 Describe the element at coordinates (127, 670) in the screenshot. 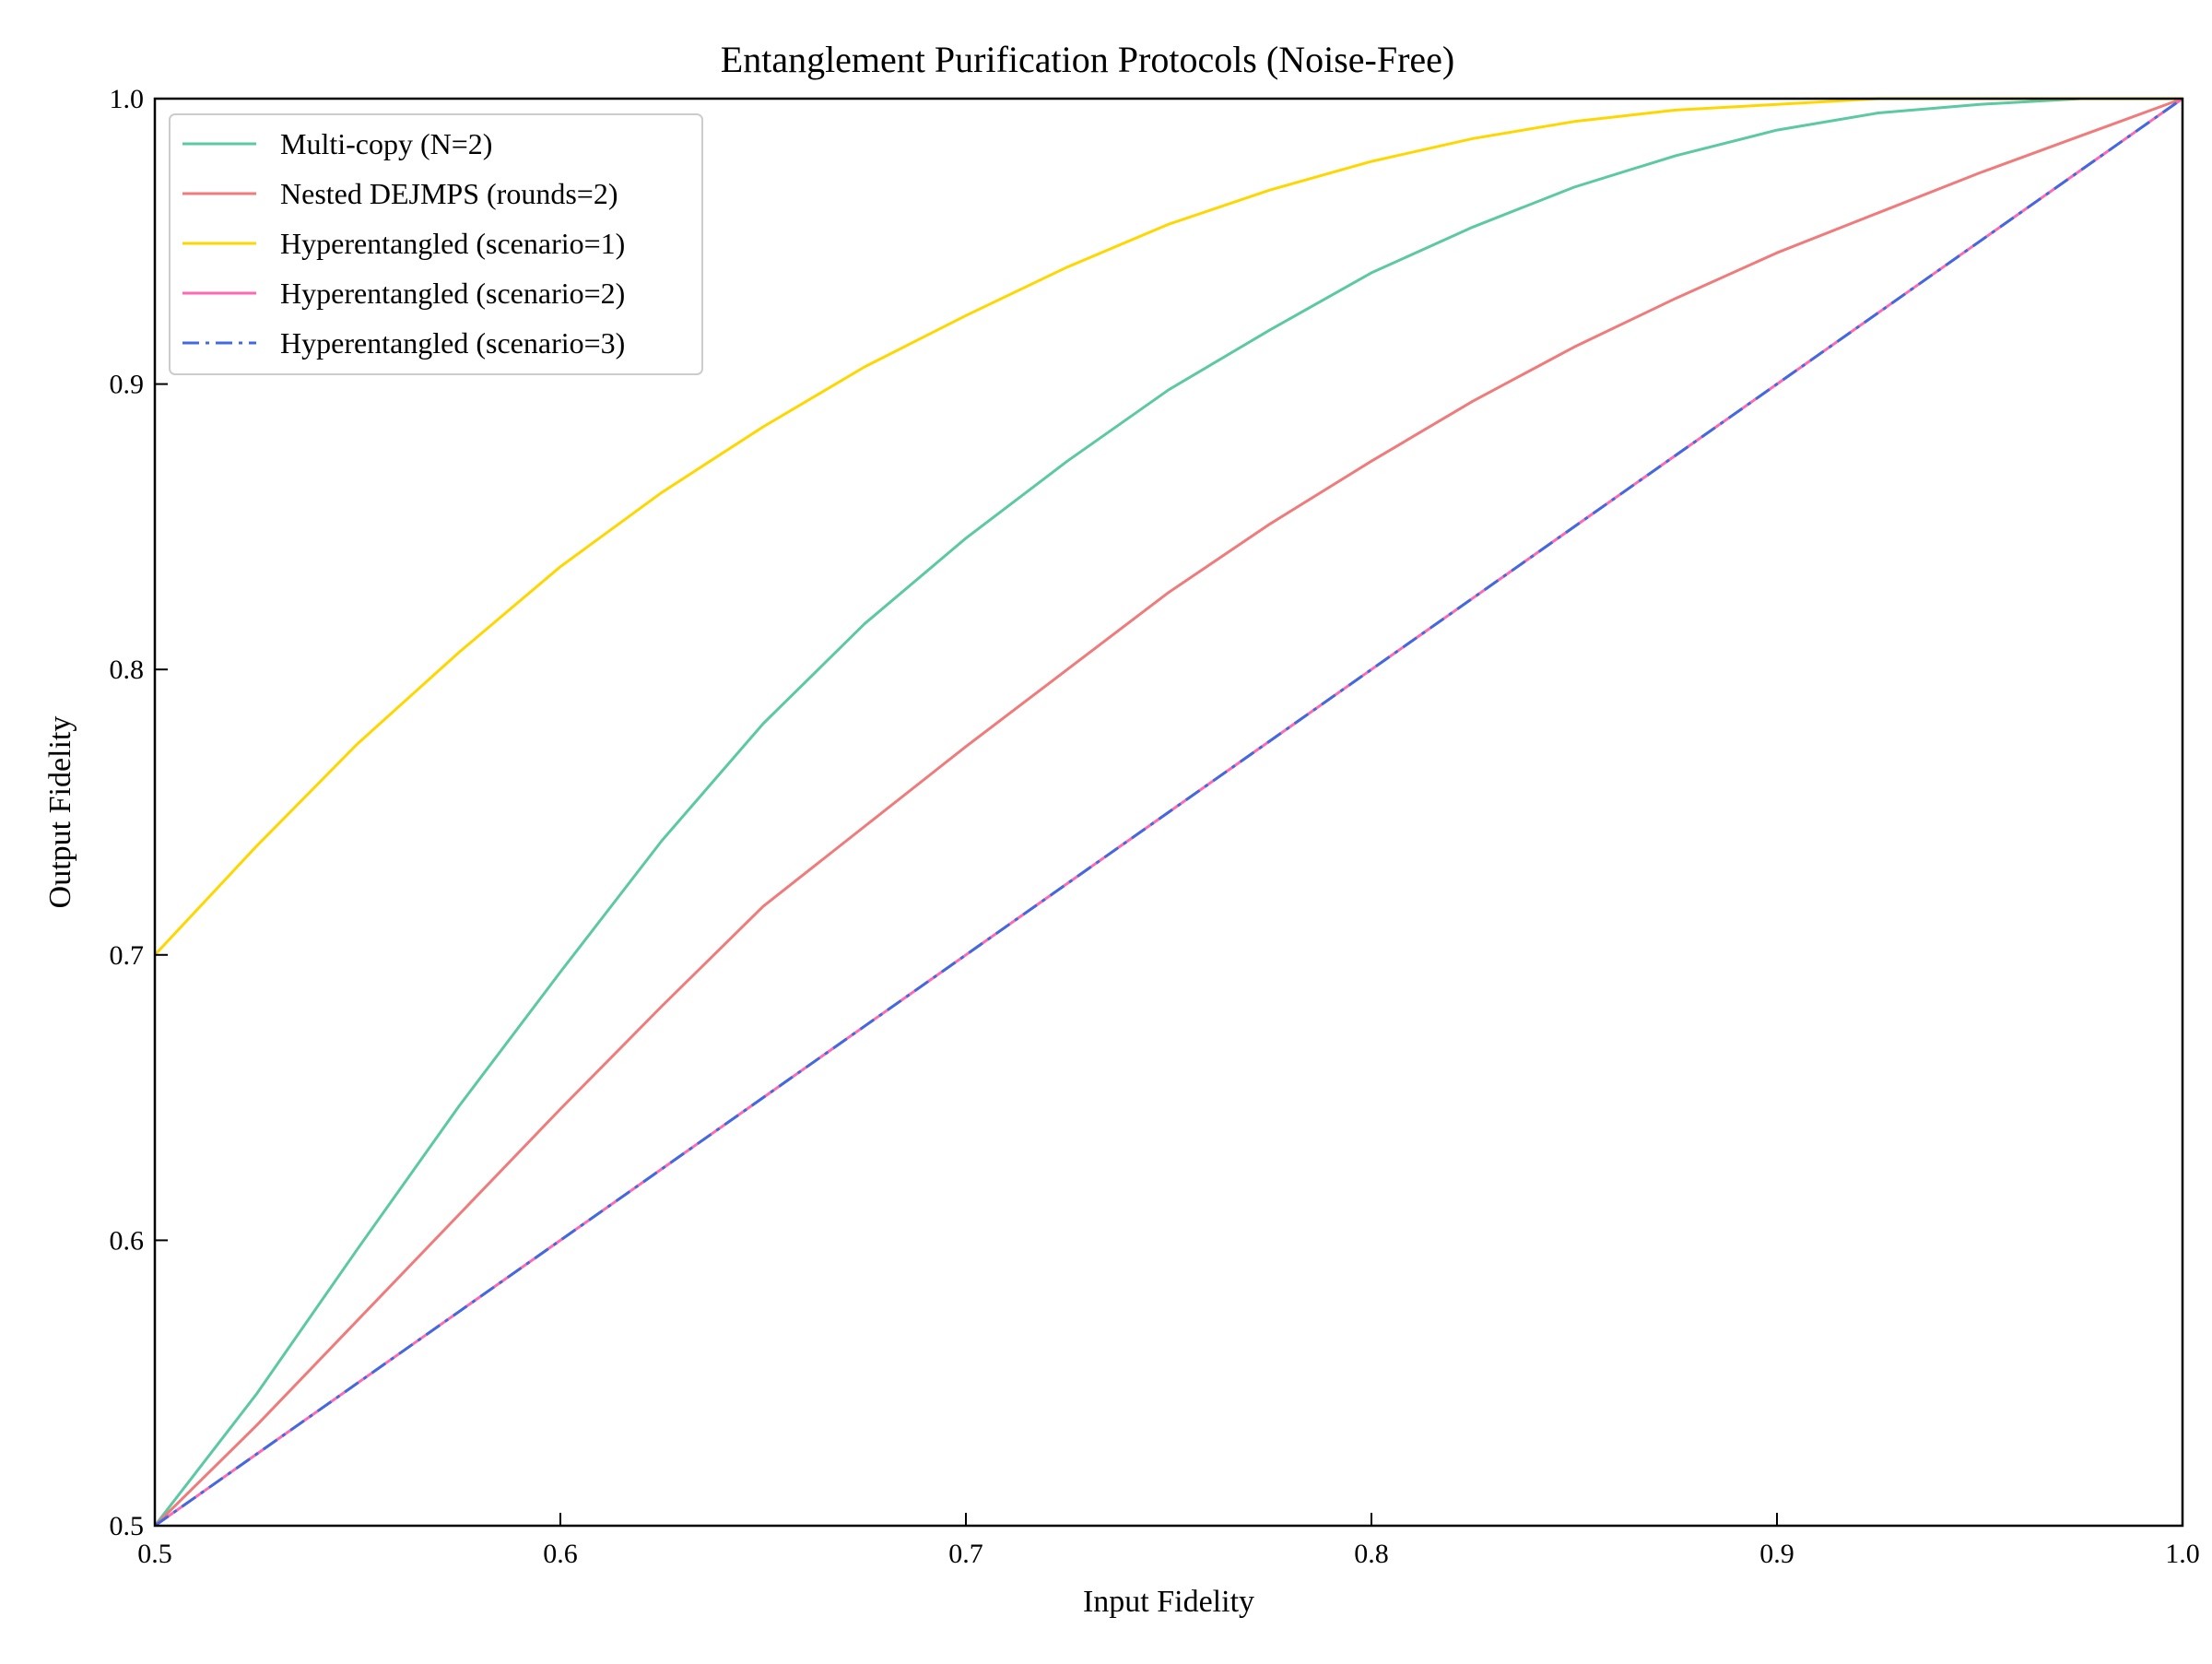

I see `y-tick-label: 0.8` at that location.